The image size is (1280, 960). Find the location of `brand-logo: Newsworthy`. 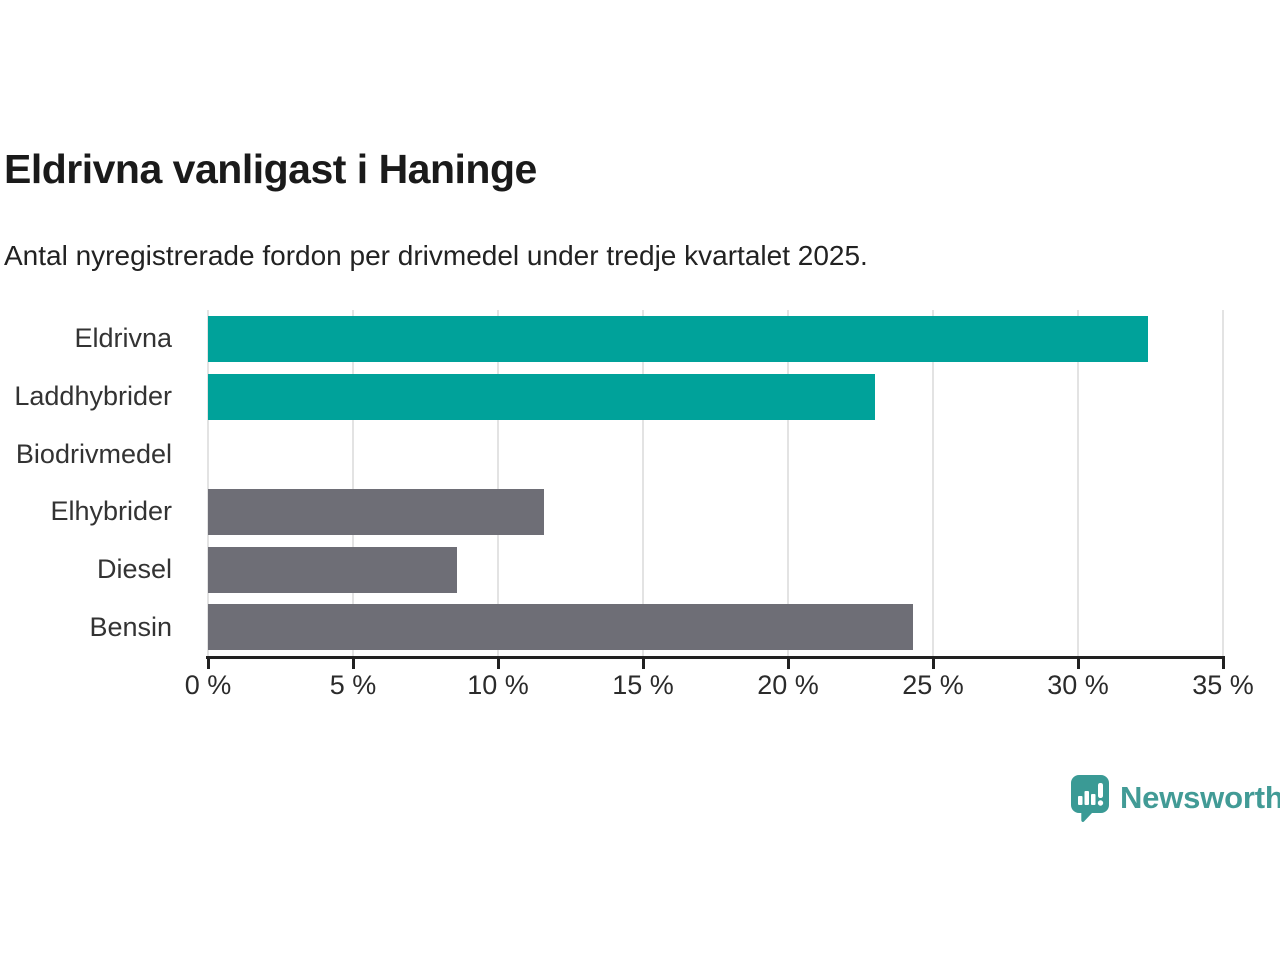

brand-logo: Newsworthy is located at coordinates (1175, 802).